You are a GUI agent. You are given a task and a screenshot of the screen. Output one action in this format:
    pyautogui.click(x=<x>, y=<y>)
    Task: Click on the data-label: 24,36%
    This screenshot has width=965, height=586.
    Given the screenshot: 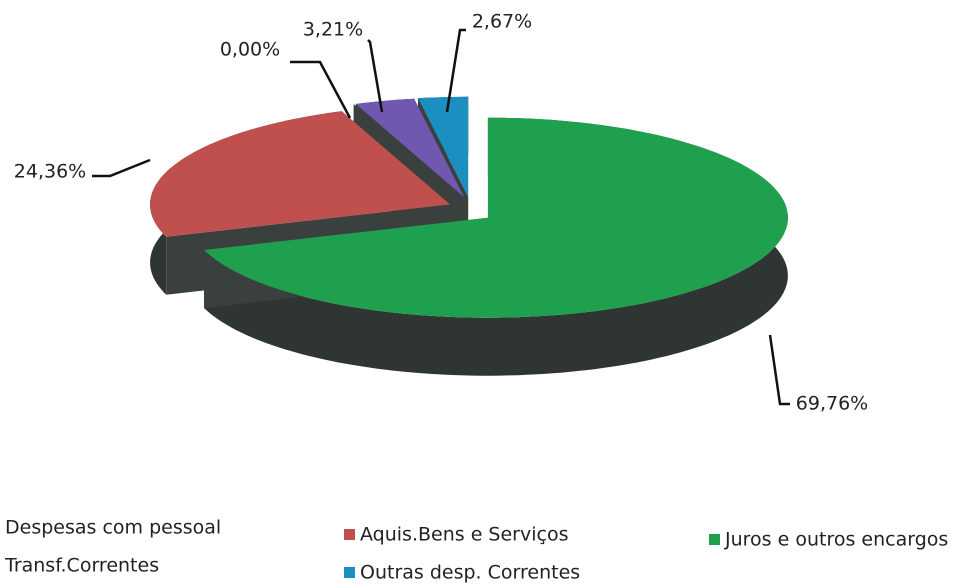 What is the action you would take?
    pyautogui.click(x=50, y=172)
    